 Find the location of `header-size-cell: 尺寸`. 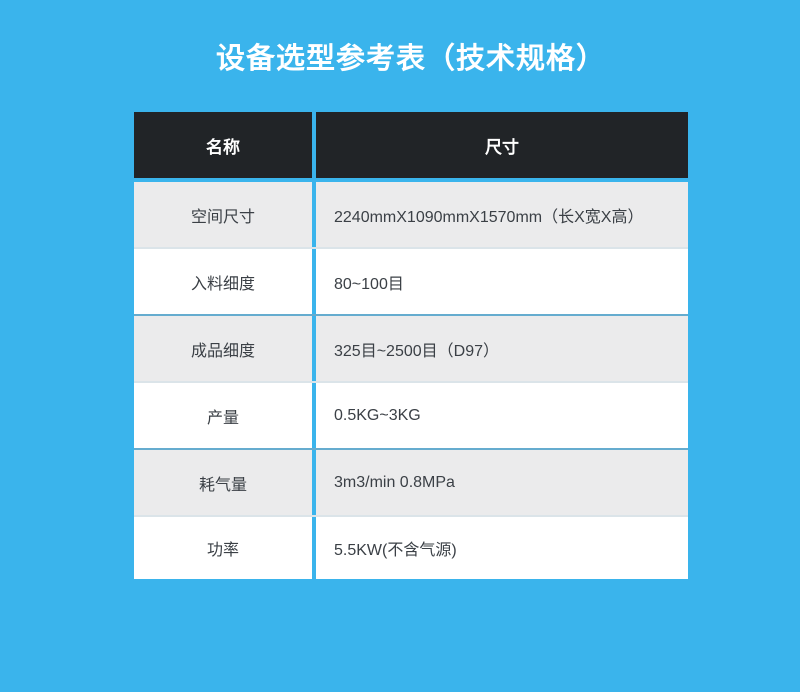

header-size-cell: 尺寸 is located at coordinates (502, 147).